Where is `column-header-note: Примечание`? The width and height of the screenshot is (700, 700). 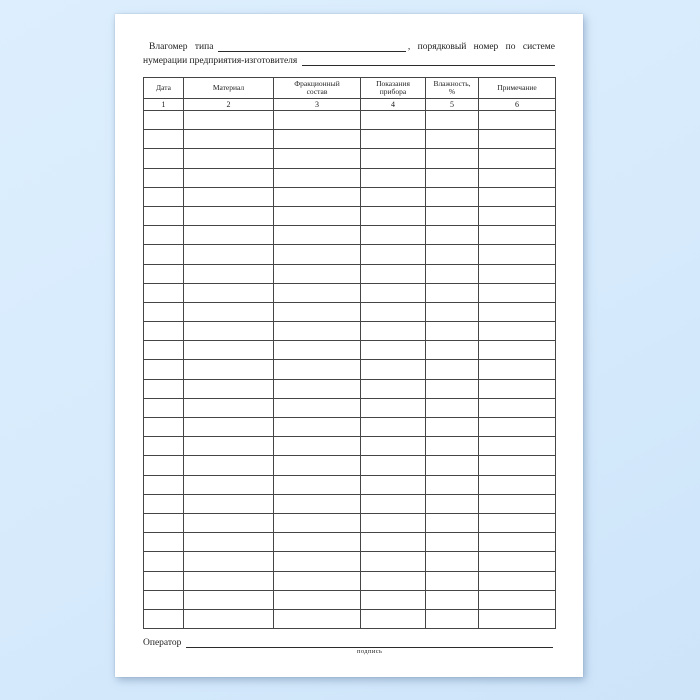
column-header-note: Примечание is located at coordinates (517, 88).